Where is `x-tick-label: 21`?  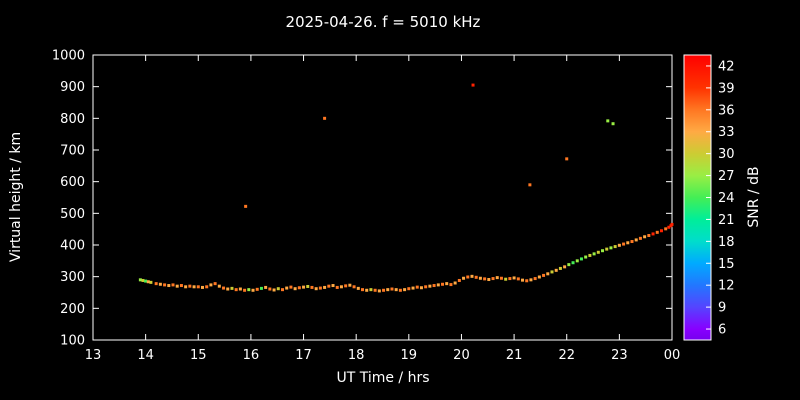
x-tick-label: 21 is located at coordinates (514, 355).